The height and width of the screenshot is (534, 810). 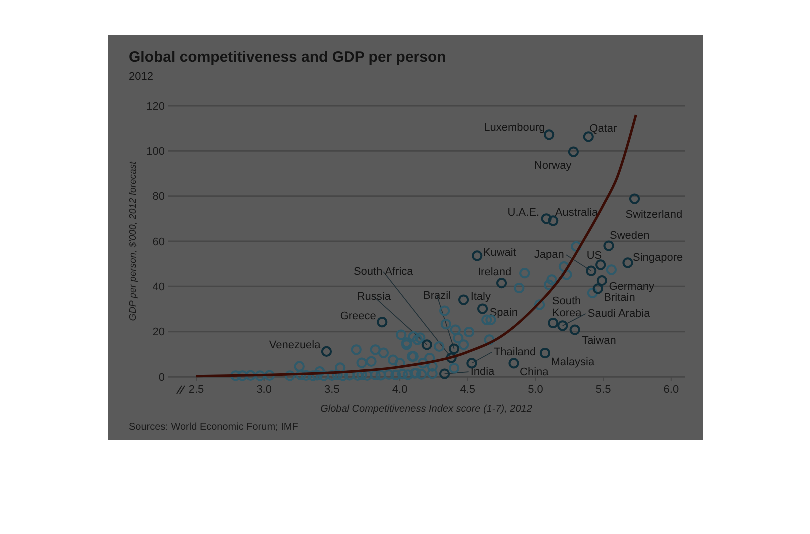 I want to click on annotation: US, so click(x=594, y=256).